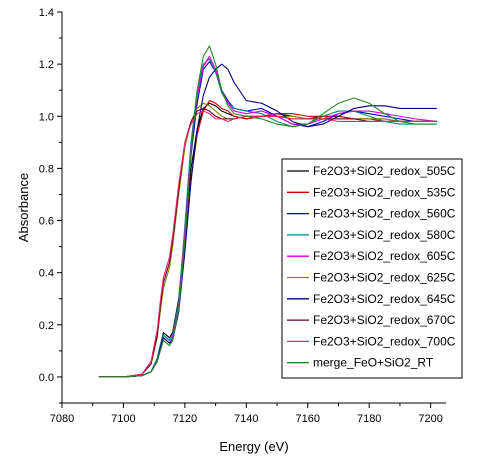 The height and width of the screenshot is (463, 497). Describe the element at coordinates (430, 419) in the screenshot. I see `x-tick-label: 7200` at that location.